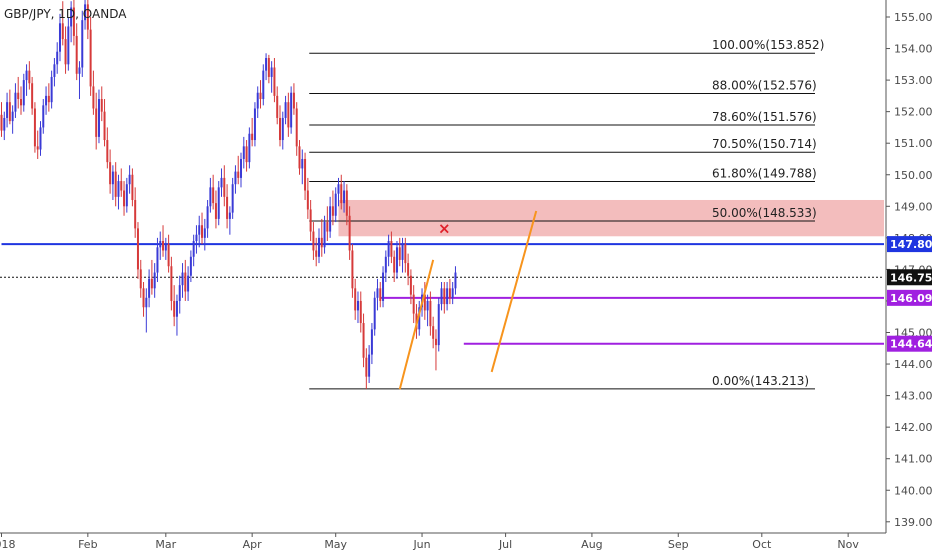 The width and height of the screenshot is (932, 550). Describe the element at coordinates (911, 298) in the screenshot. I see `price-badge-label: 146.098` at that location.